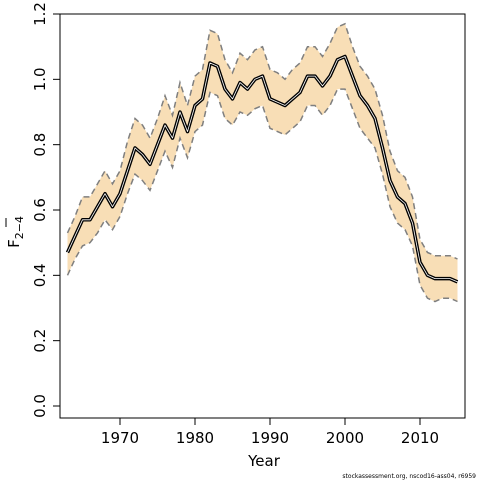 The height and width of the screenshot is (480, 480). What do you see at coordinates (40, 341) in the screenshot?
I see `y-tick-label: 0.2` at bounding box center [40, 341].